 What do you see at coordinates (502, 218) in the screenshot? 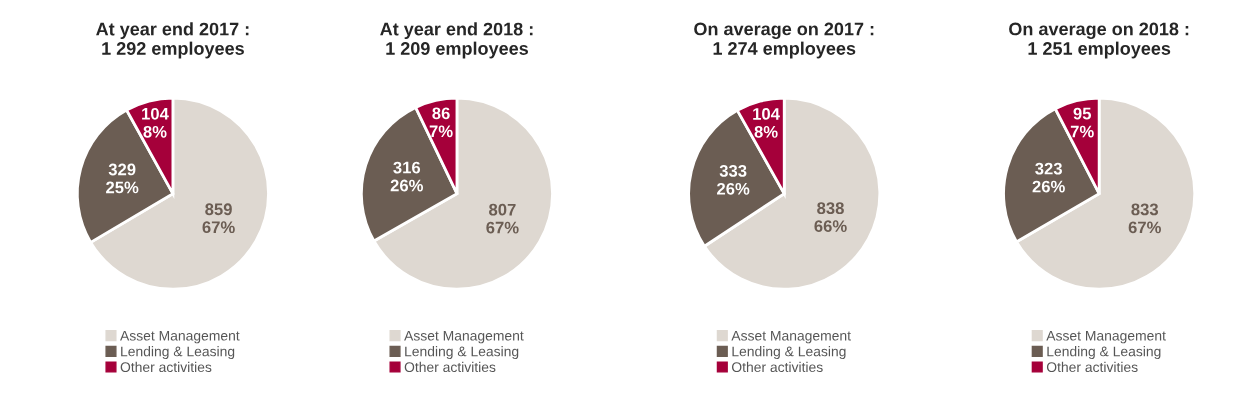
I see `data-label: 807 67%` at bounding box center [502, 218].